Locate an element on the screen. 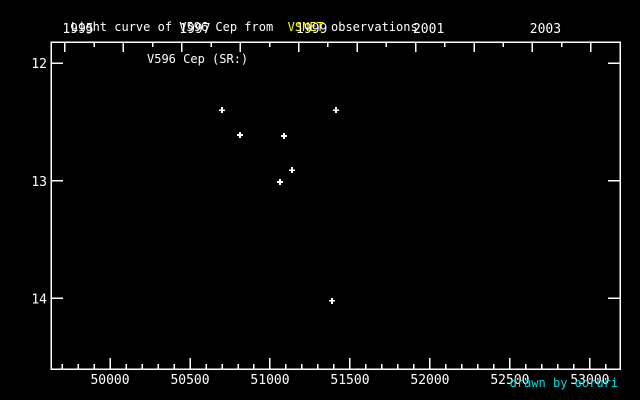 The height and width of the screenshot is (400, 640). credit-text: drawn by ooruri is located at coordinates (563, 383).